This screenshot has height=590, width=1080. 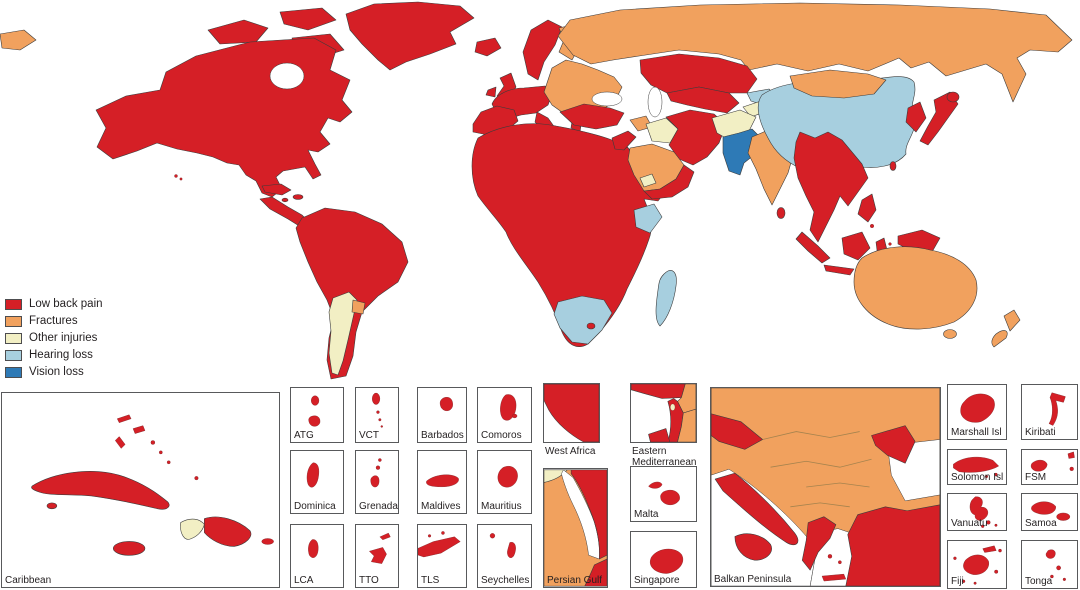 I want to click on legend-swatch-hearing-loss, so click(x=13, y=355).